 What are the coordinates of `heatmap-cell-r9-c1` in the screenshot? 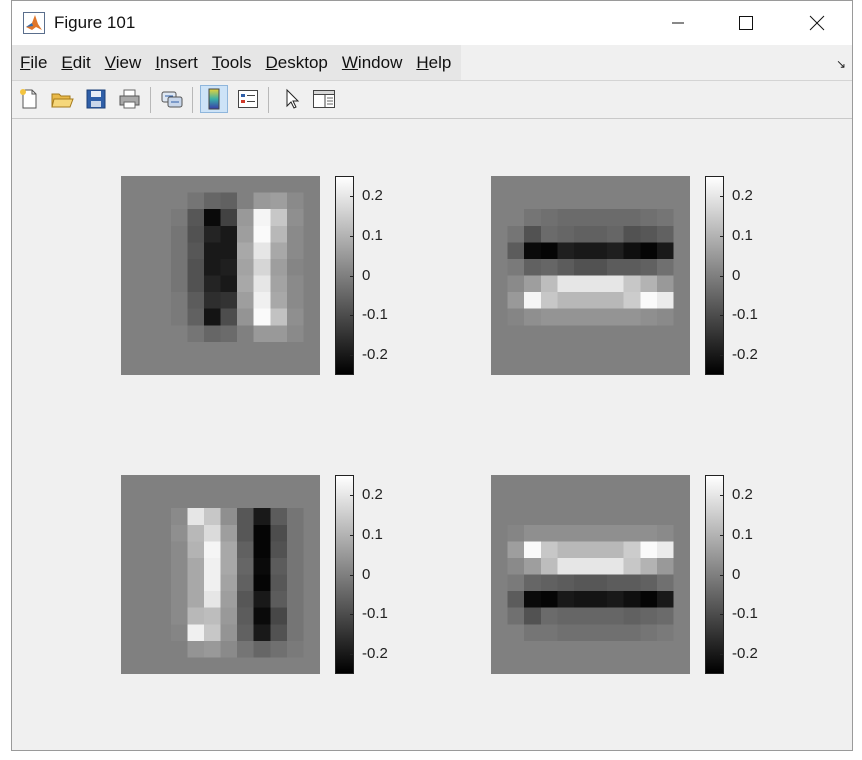 It's located at (146, 334).